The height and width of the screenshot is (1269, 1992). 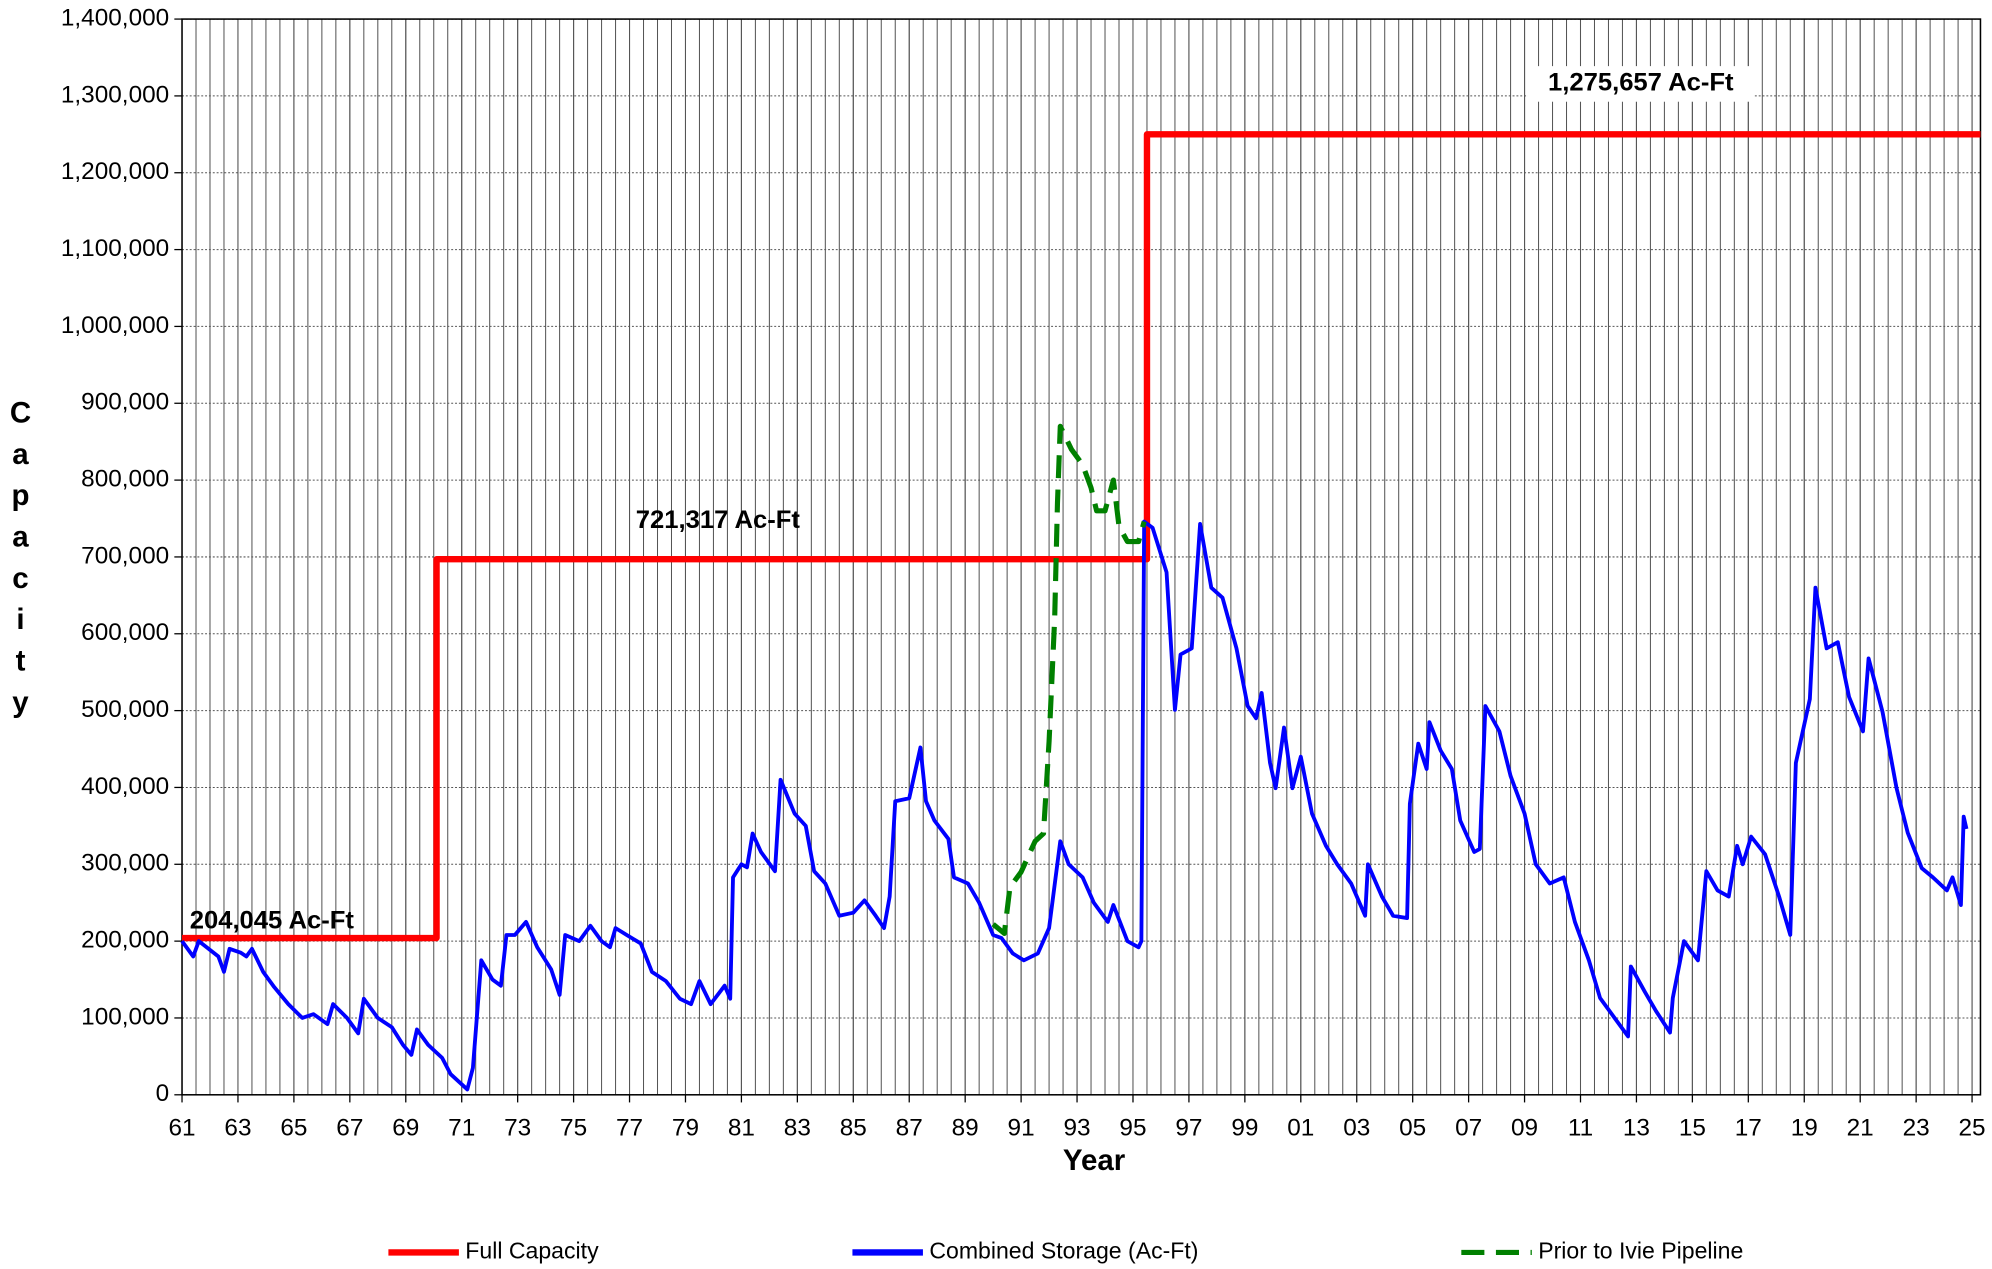 What do you see at coordinates (1244, 1128) in the screenshot?
I see `x-tick-label: 99` at bounding box center [1244, 1128].